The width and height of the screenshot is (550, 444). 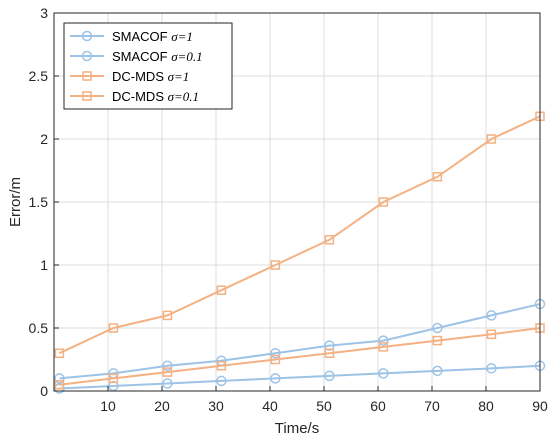 I want to click on y-tick-label: 2, so click(x=44, y=139).